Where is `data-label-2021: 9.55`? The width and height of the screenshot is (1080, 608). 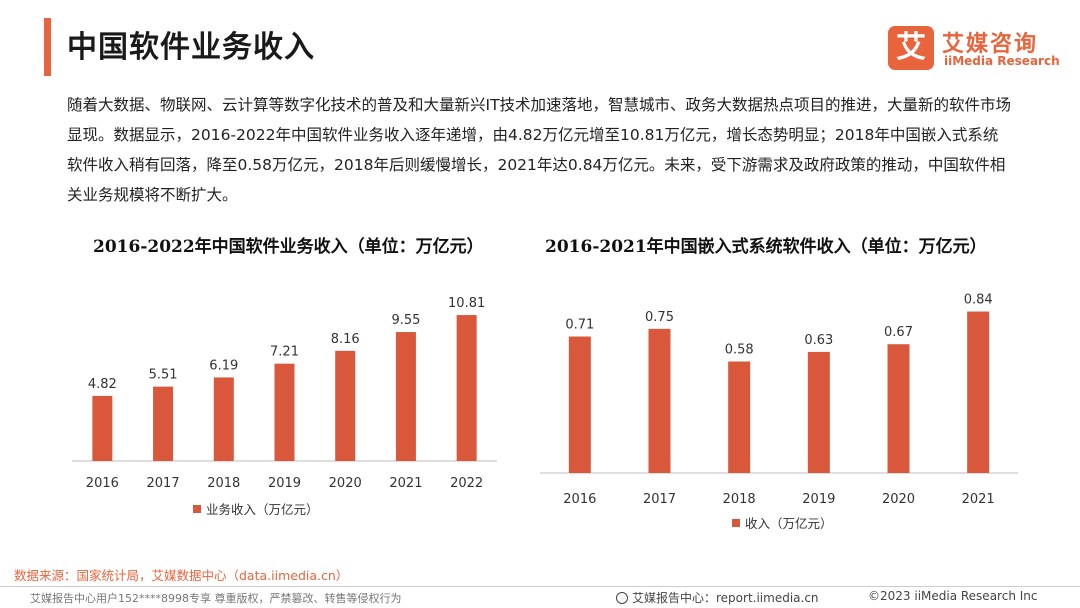
data-label-2021: 9.55 is located at coordinates (405, 320).